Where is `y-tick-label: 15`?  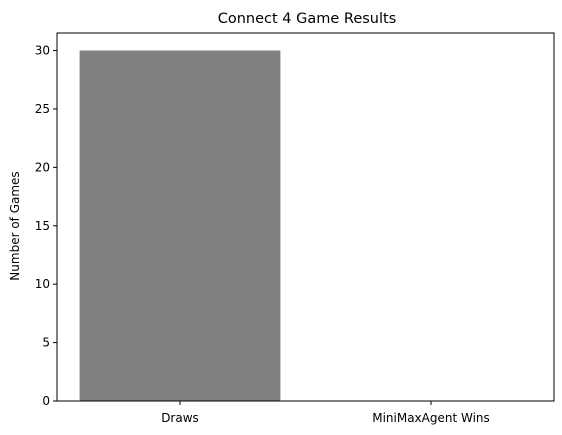
y-tick-label: 15 is located at coordinates (42, 226).